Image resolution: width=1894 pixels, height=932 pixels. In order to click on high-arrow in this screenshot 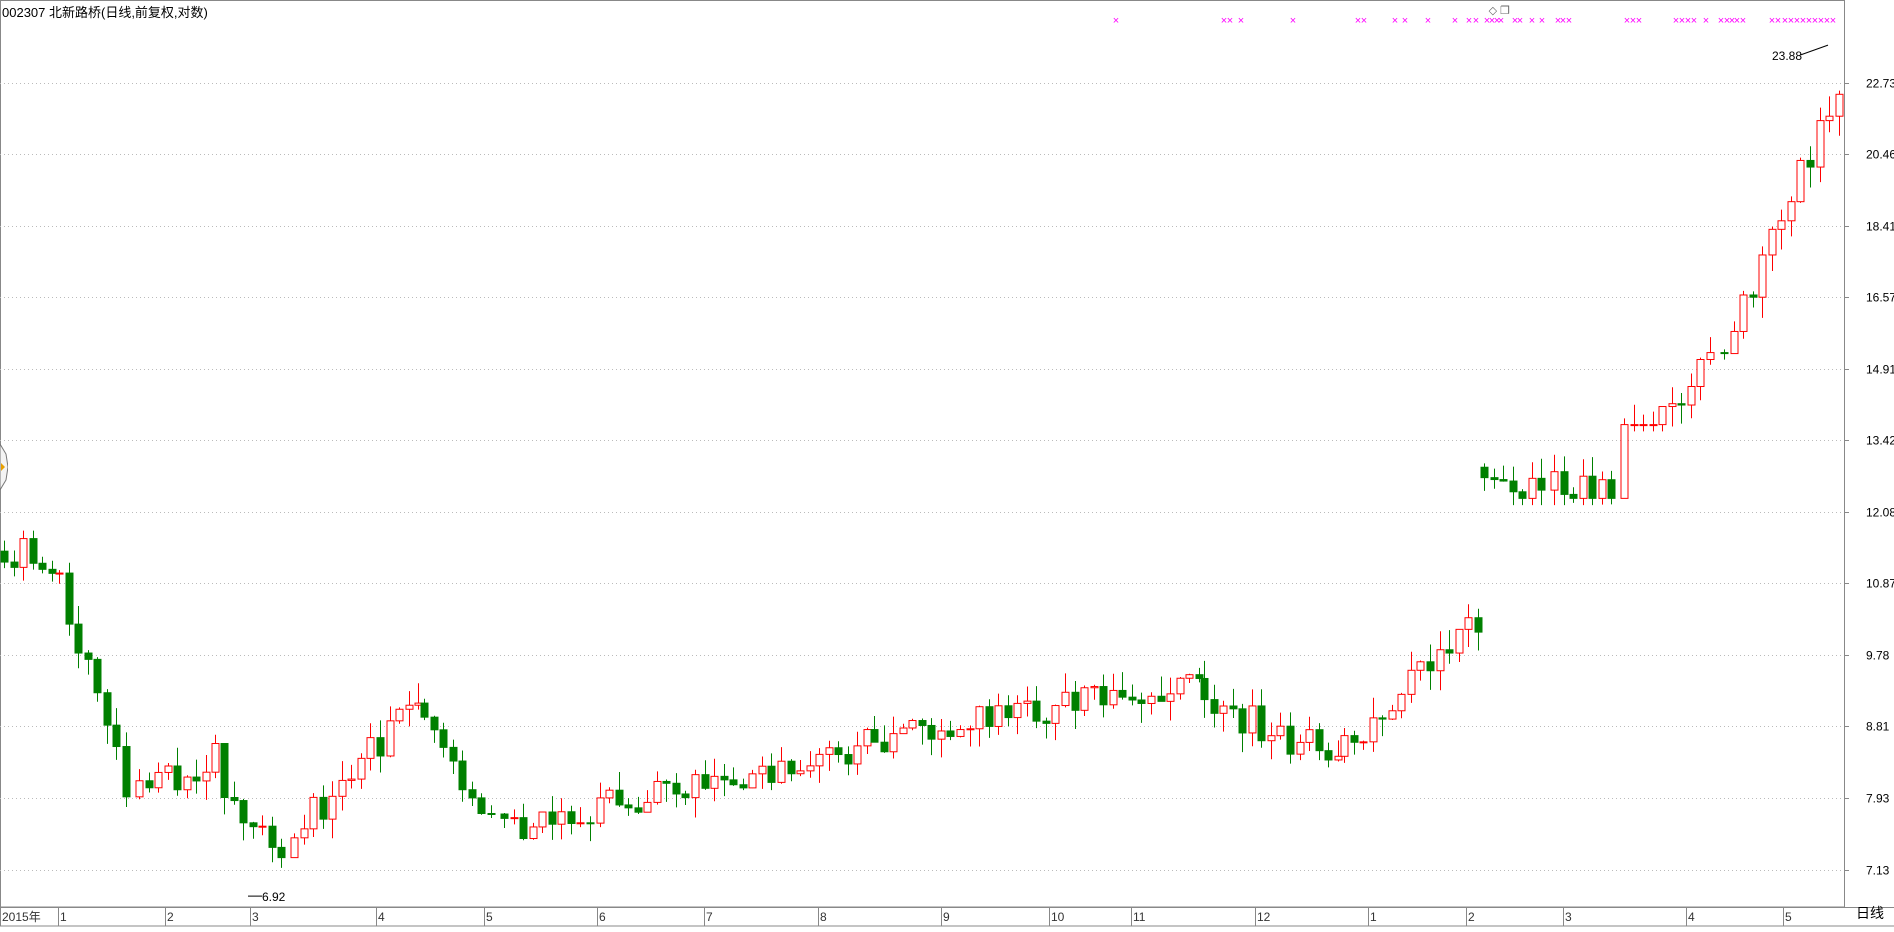, I will do `click(1814, 50)`.